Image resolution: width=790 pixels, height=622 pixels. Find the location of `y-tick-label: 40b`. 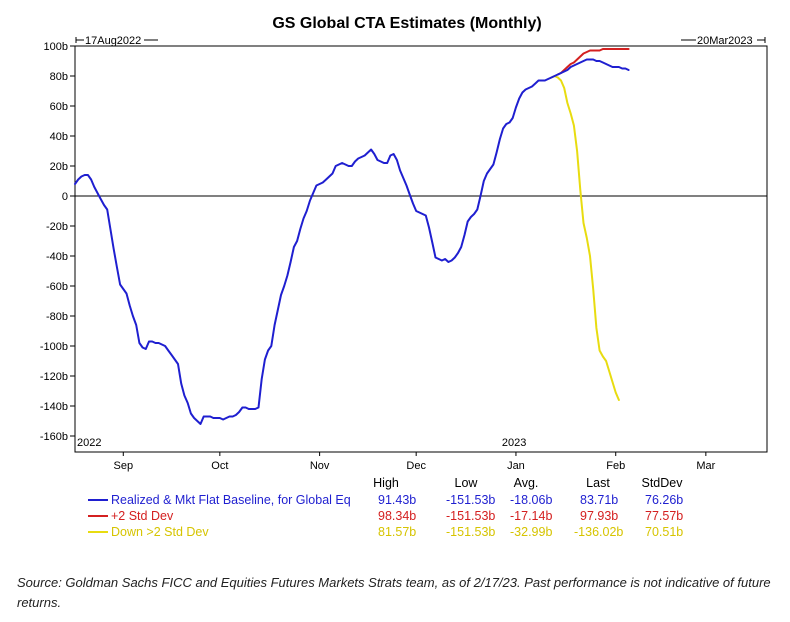

y-tick-label: 40b is located at coordinates (59, 137).